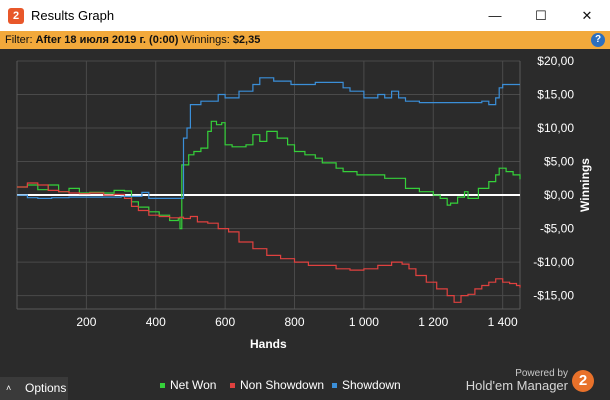  I want to click on close-button: ✕, so click(587, 15).